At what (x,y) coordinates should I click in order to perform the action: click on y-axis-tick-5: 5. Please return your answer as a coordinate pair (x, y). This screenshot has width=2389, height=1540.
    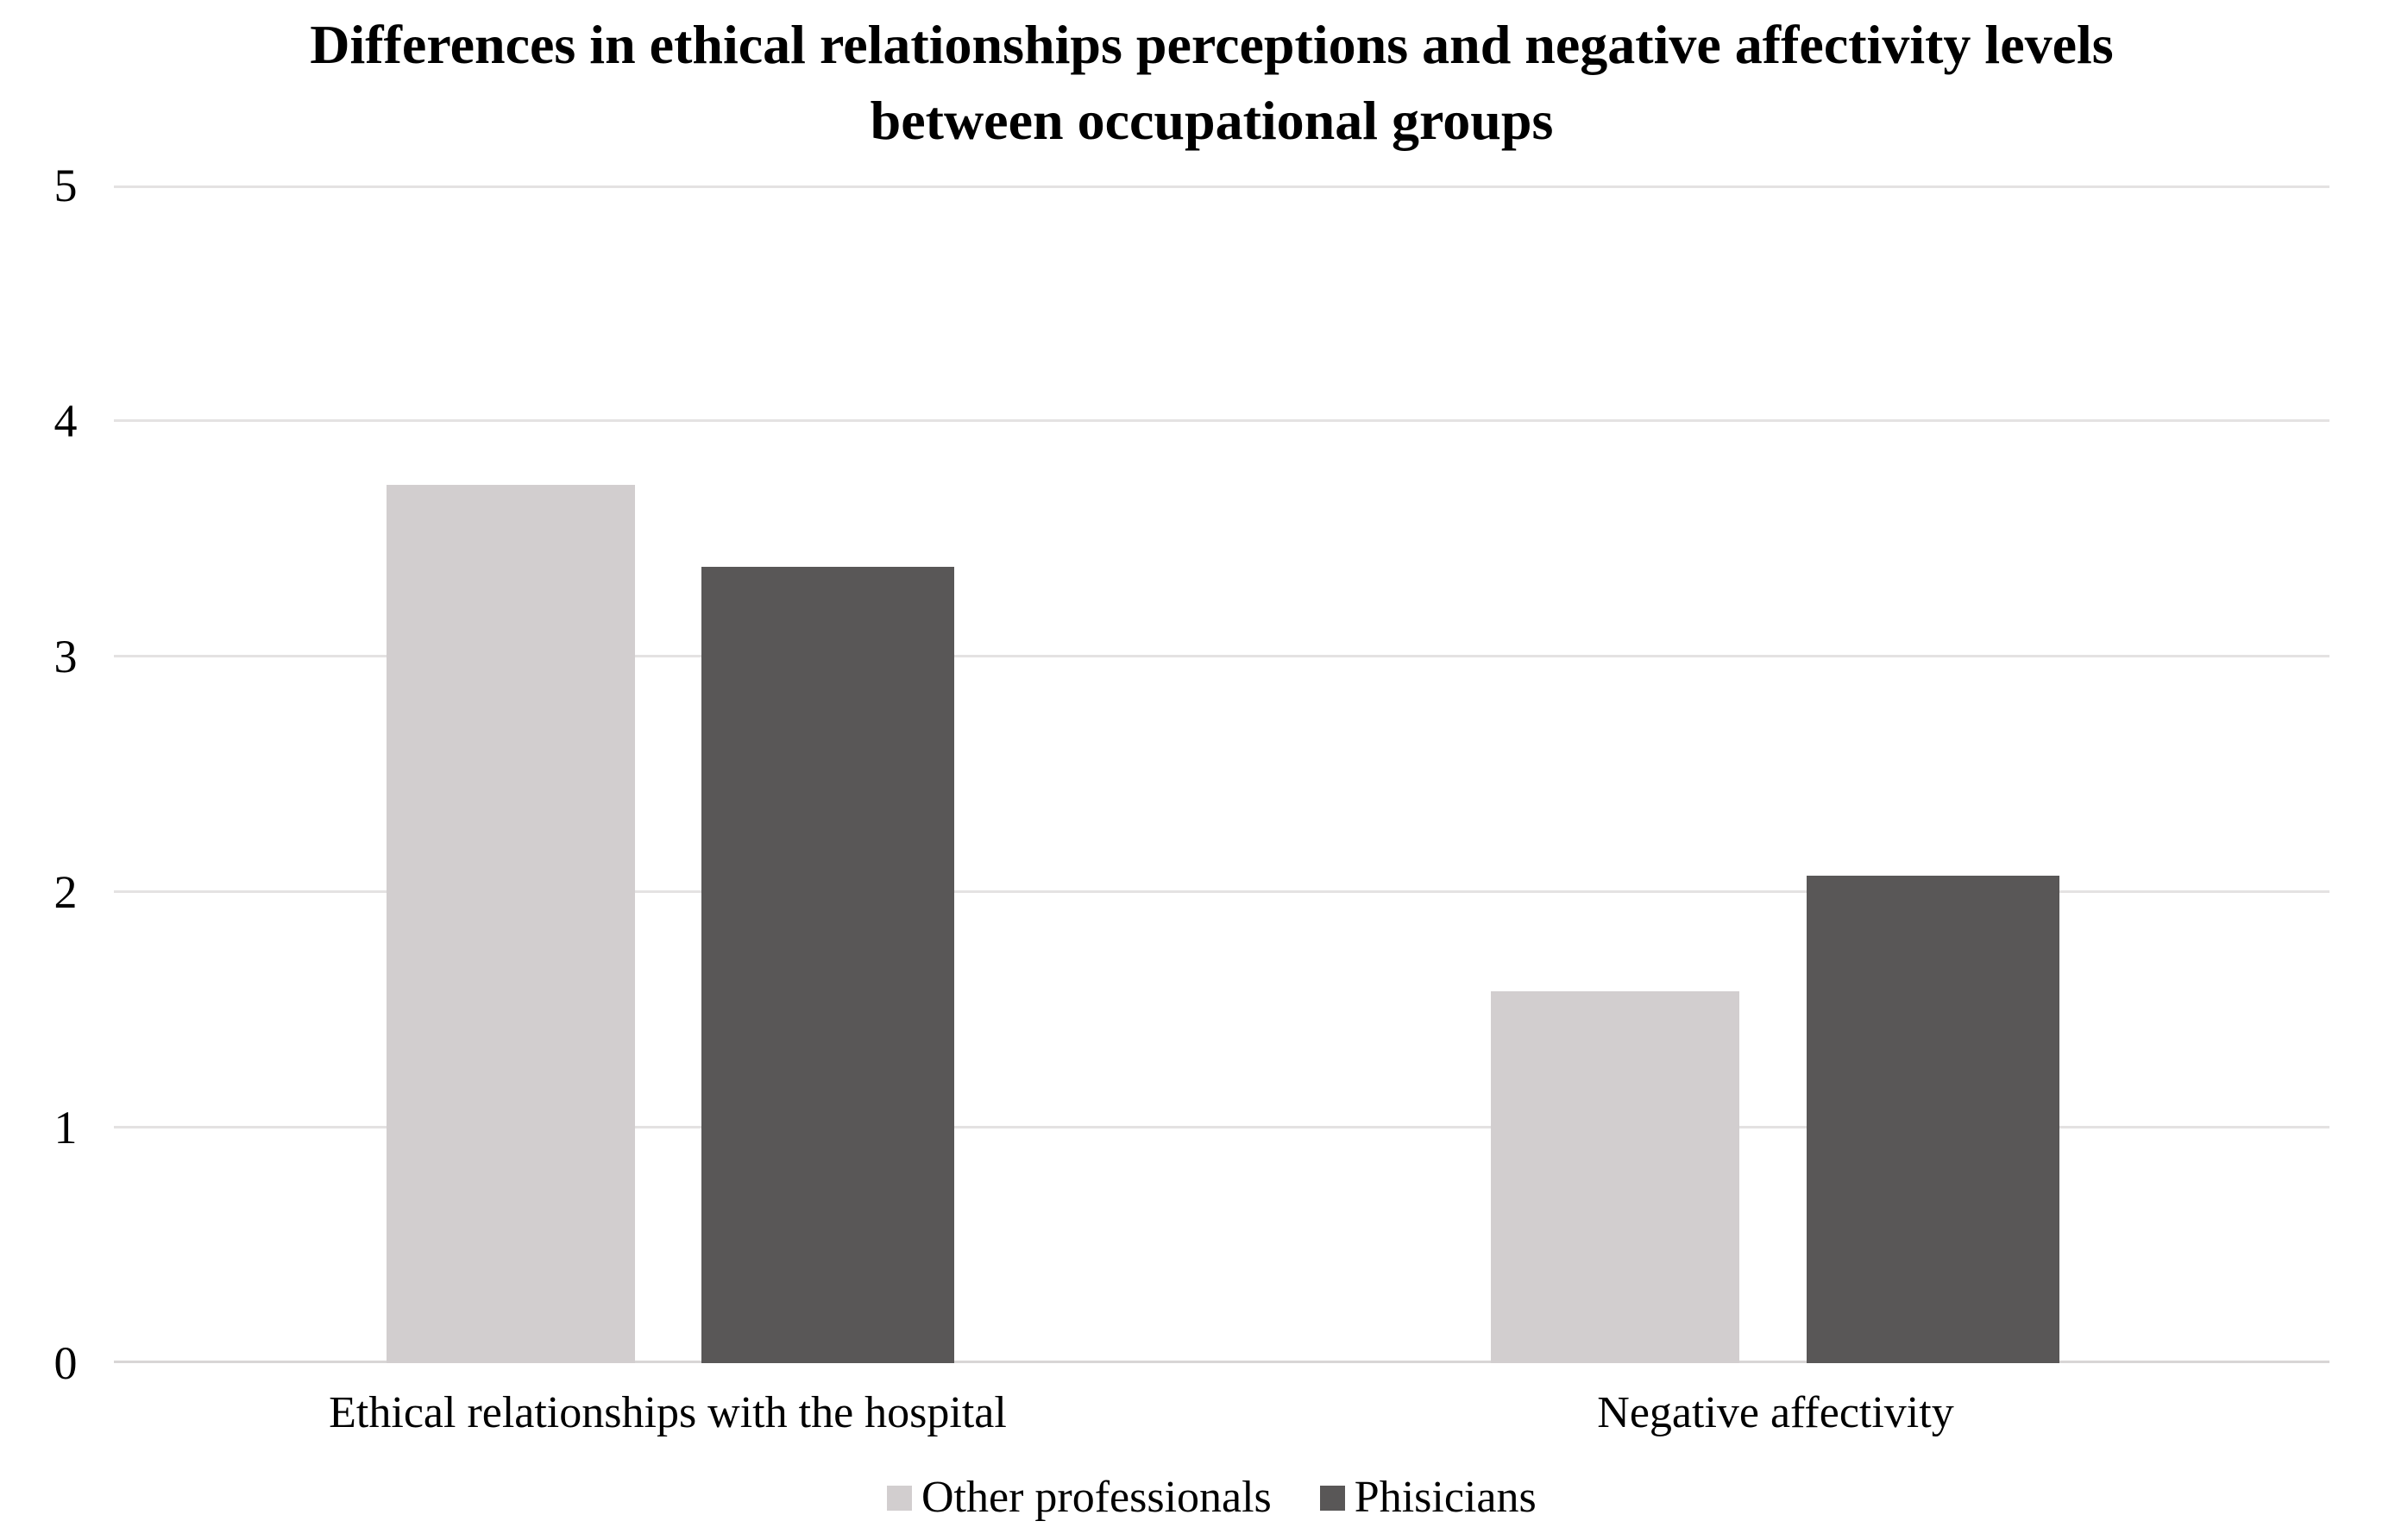
    Looking at the image, I should click on (65, 186).